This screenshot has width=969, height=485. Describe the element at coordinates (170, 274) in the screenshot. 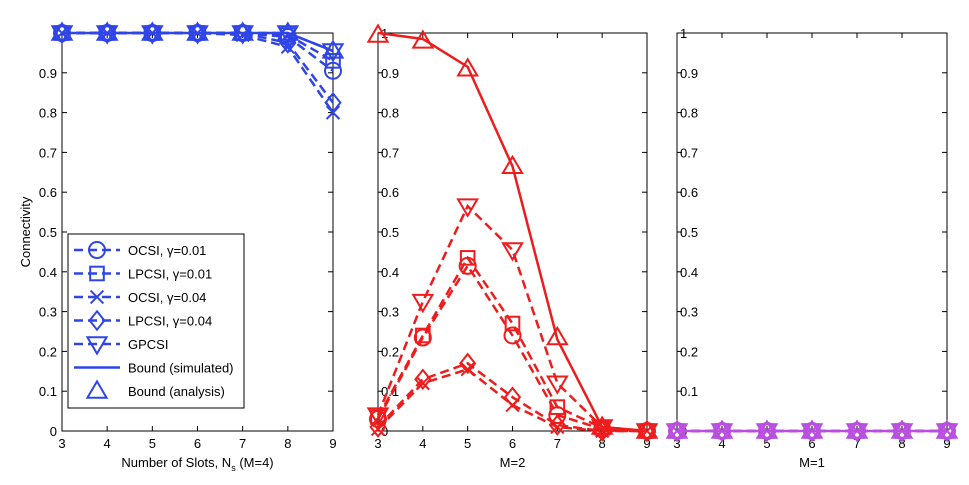

I see `legend-label: LPCSI, γ=0.01` at that location.